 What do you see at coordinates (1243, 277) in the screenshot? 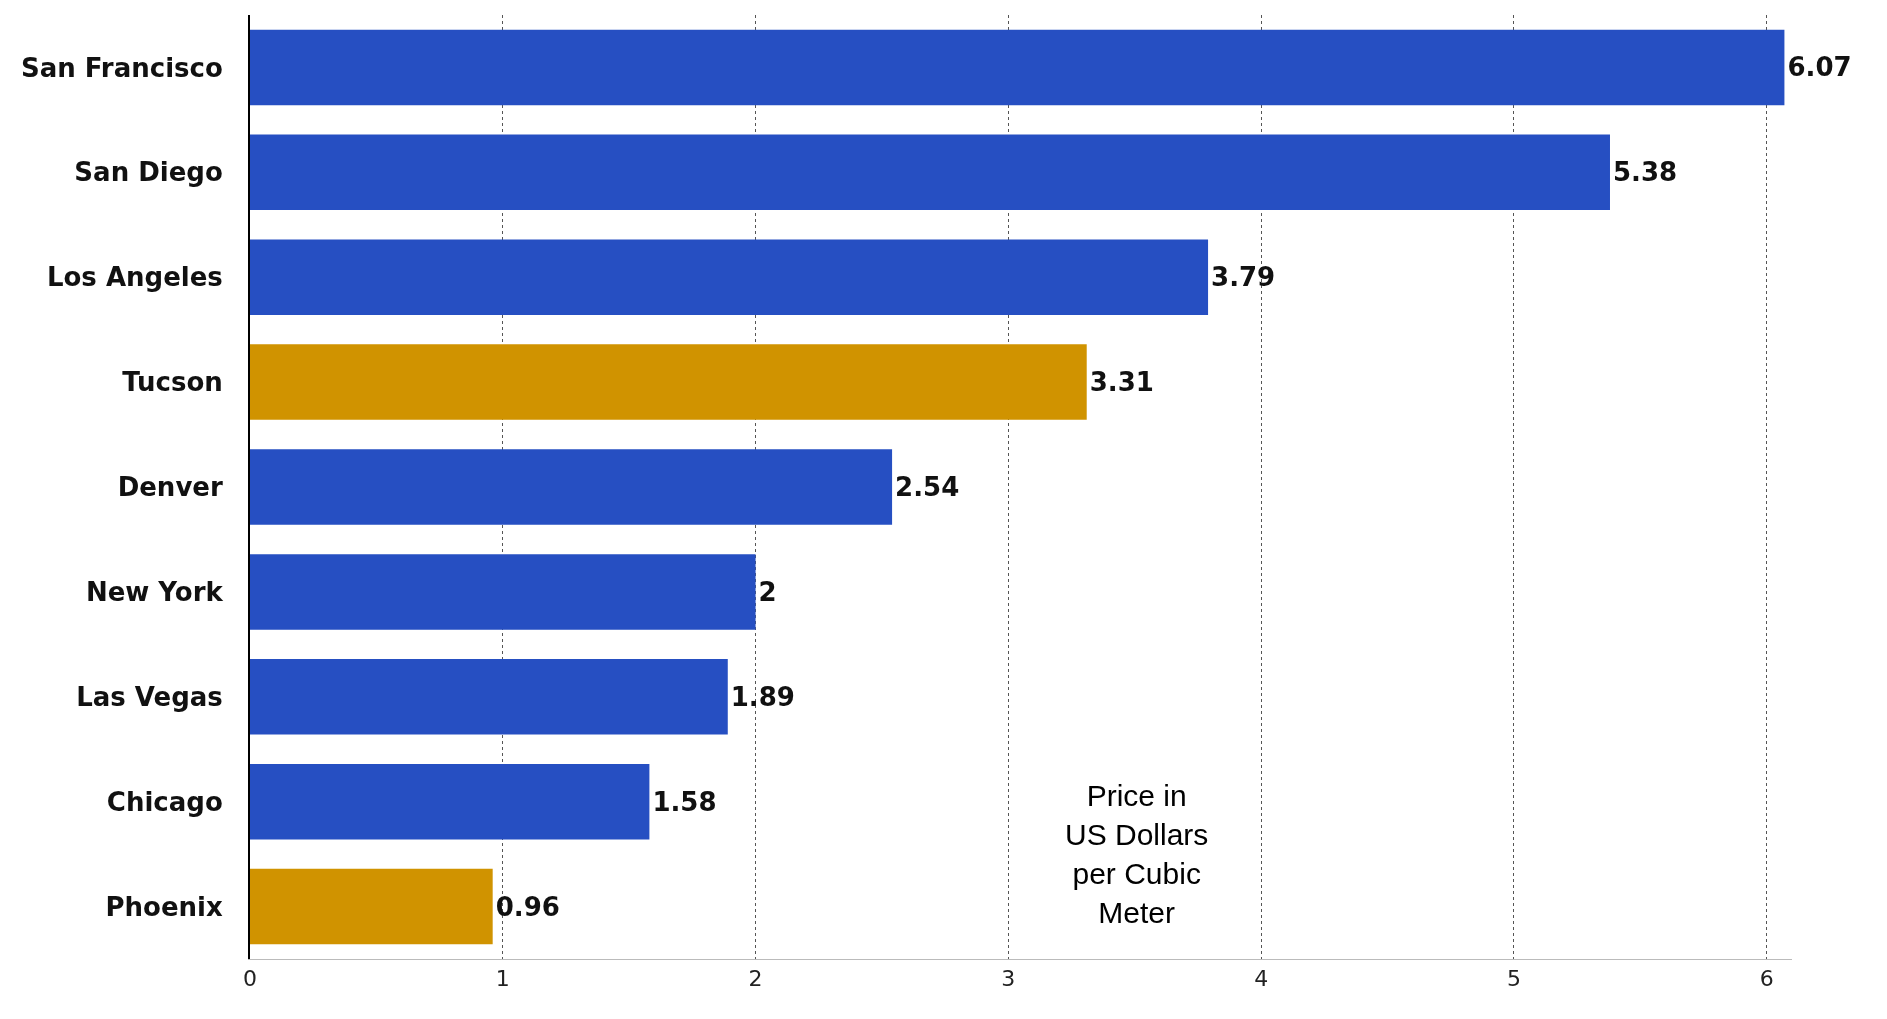
I see `data-label: 3.79` at bounding box center [1243, 277].